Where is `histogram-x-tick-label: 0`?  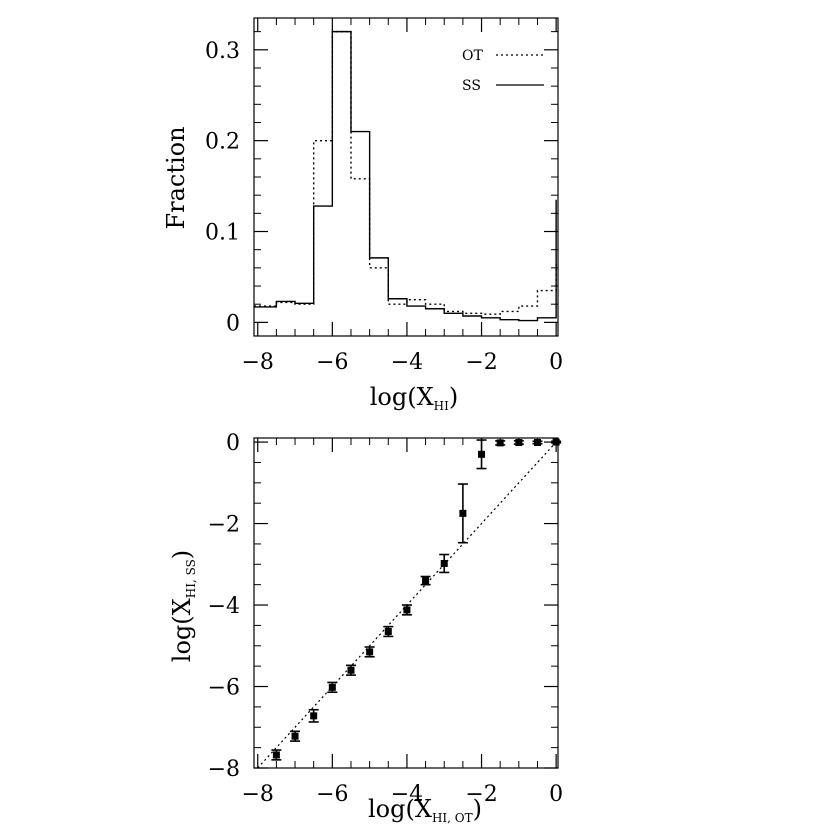 histogram-x-tick-label: 0 is located at coordinates (556, 362).